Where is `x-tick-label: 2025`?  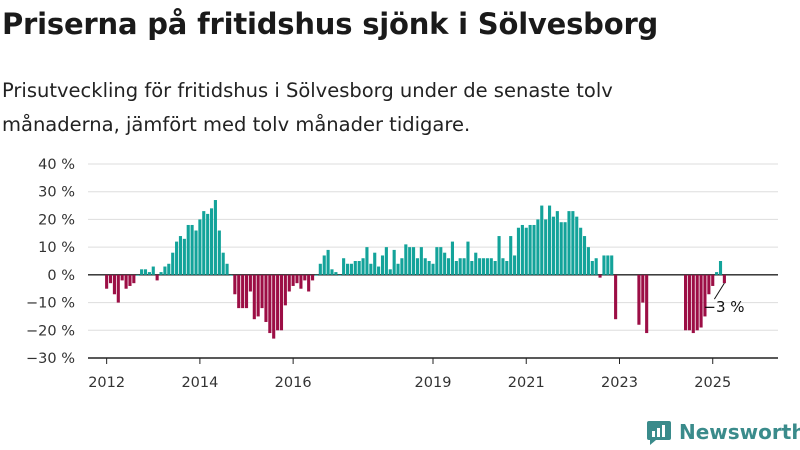
x-tick-label: 2025 is located at coordinates (712, 383).